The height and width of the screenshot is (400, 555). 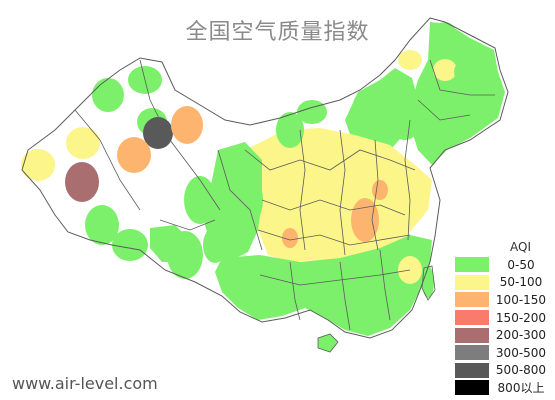 I want to click on station-yili-hazard, so click(x=158, y=133).